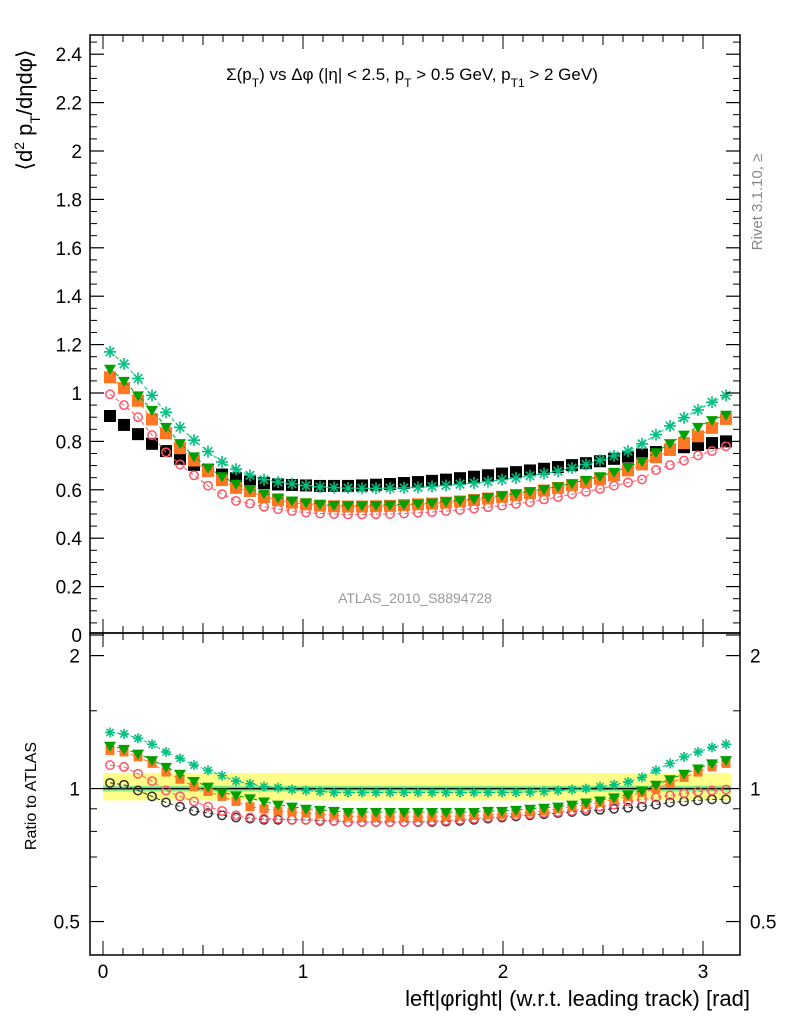 The width and height of the screenshot is (786, 1024). Describe the element at coordinates (69, 539) in the screenshot. I see `y-tick-label: 0.4` at that location.